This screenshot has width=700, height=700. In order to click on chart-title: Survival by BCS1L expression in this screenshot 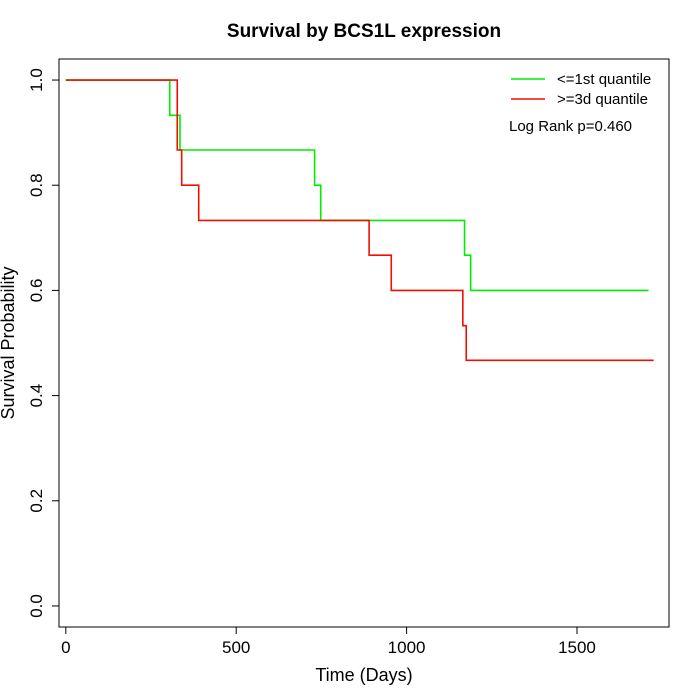, I will do `click(364, 31)`.